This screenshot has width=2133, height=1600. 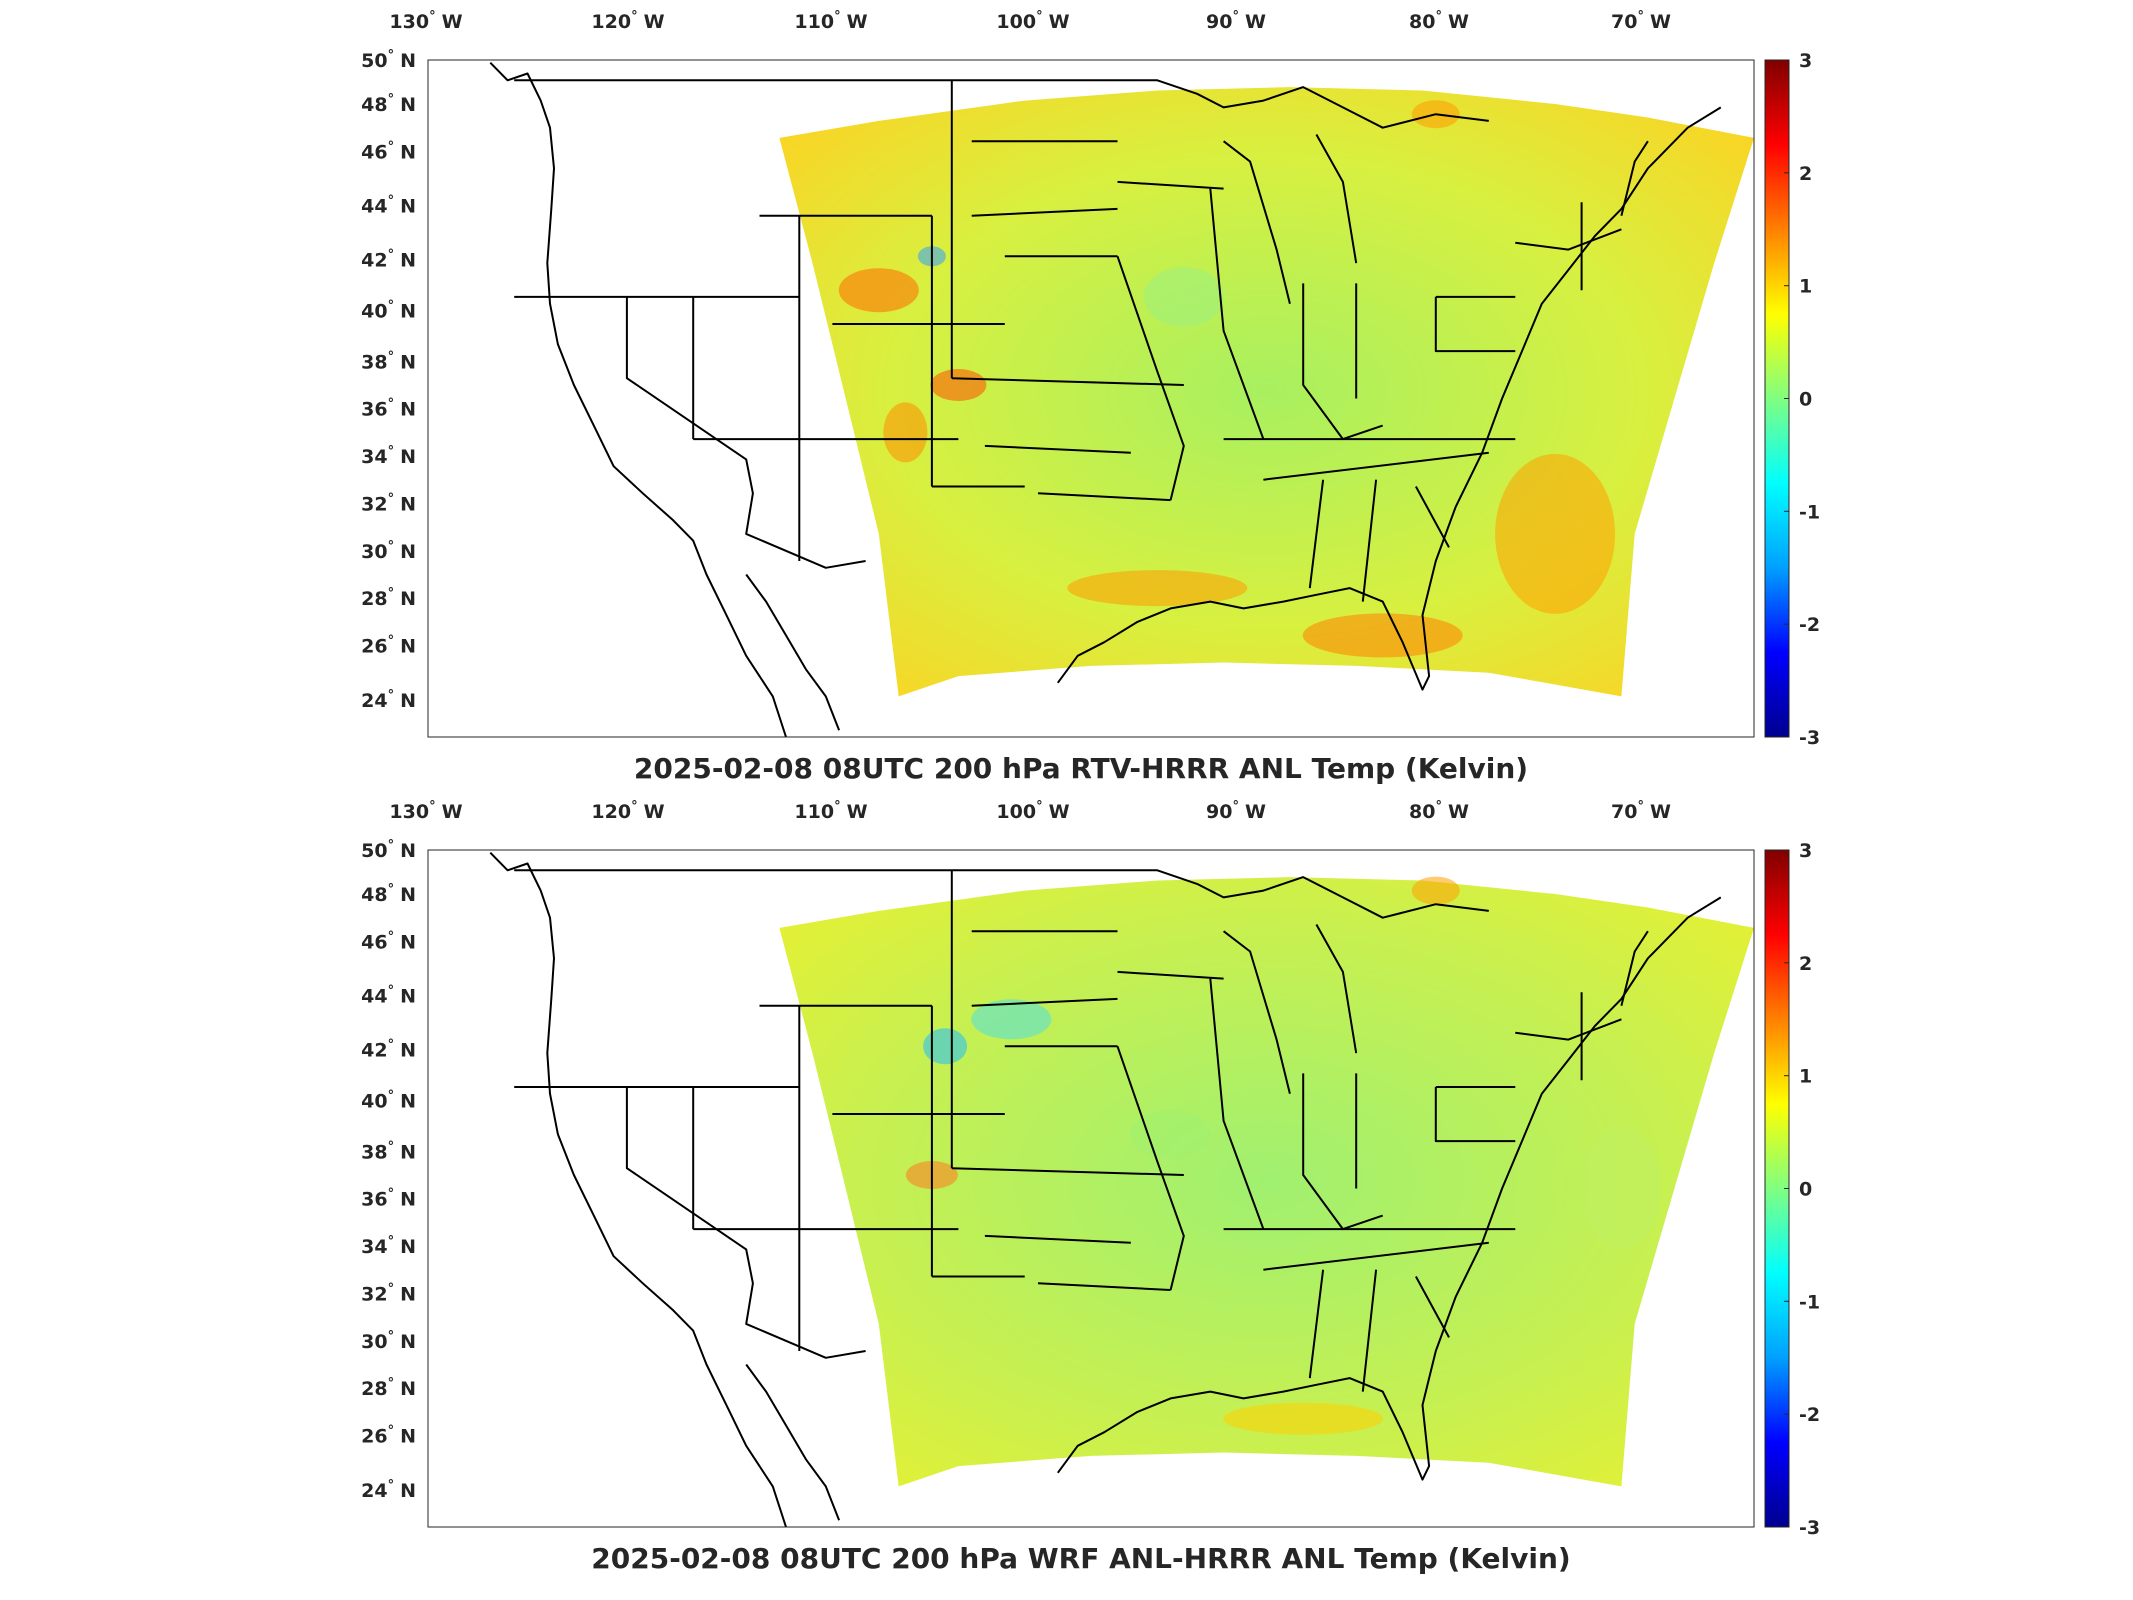 I want to click on colorbar-tick-label: -1, so click(x=1809, y=1302).